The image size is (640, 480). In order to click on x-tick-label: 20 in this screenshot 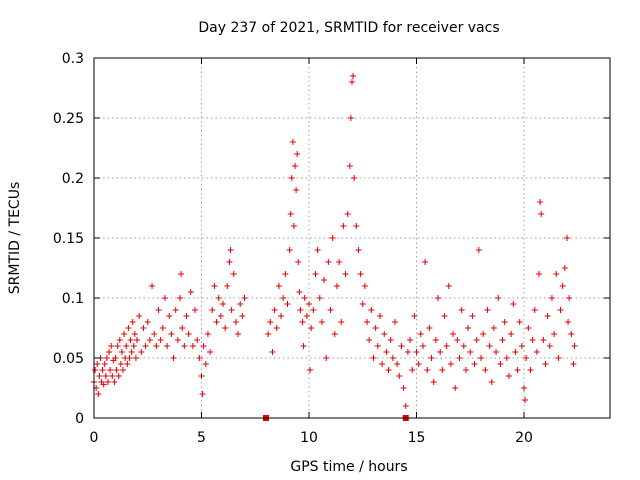, I will do `click(524, 438)`.